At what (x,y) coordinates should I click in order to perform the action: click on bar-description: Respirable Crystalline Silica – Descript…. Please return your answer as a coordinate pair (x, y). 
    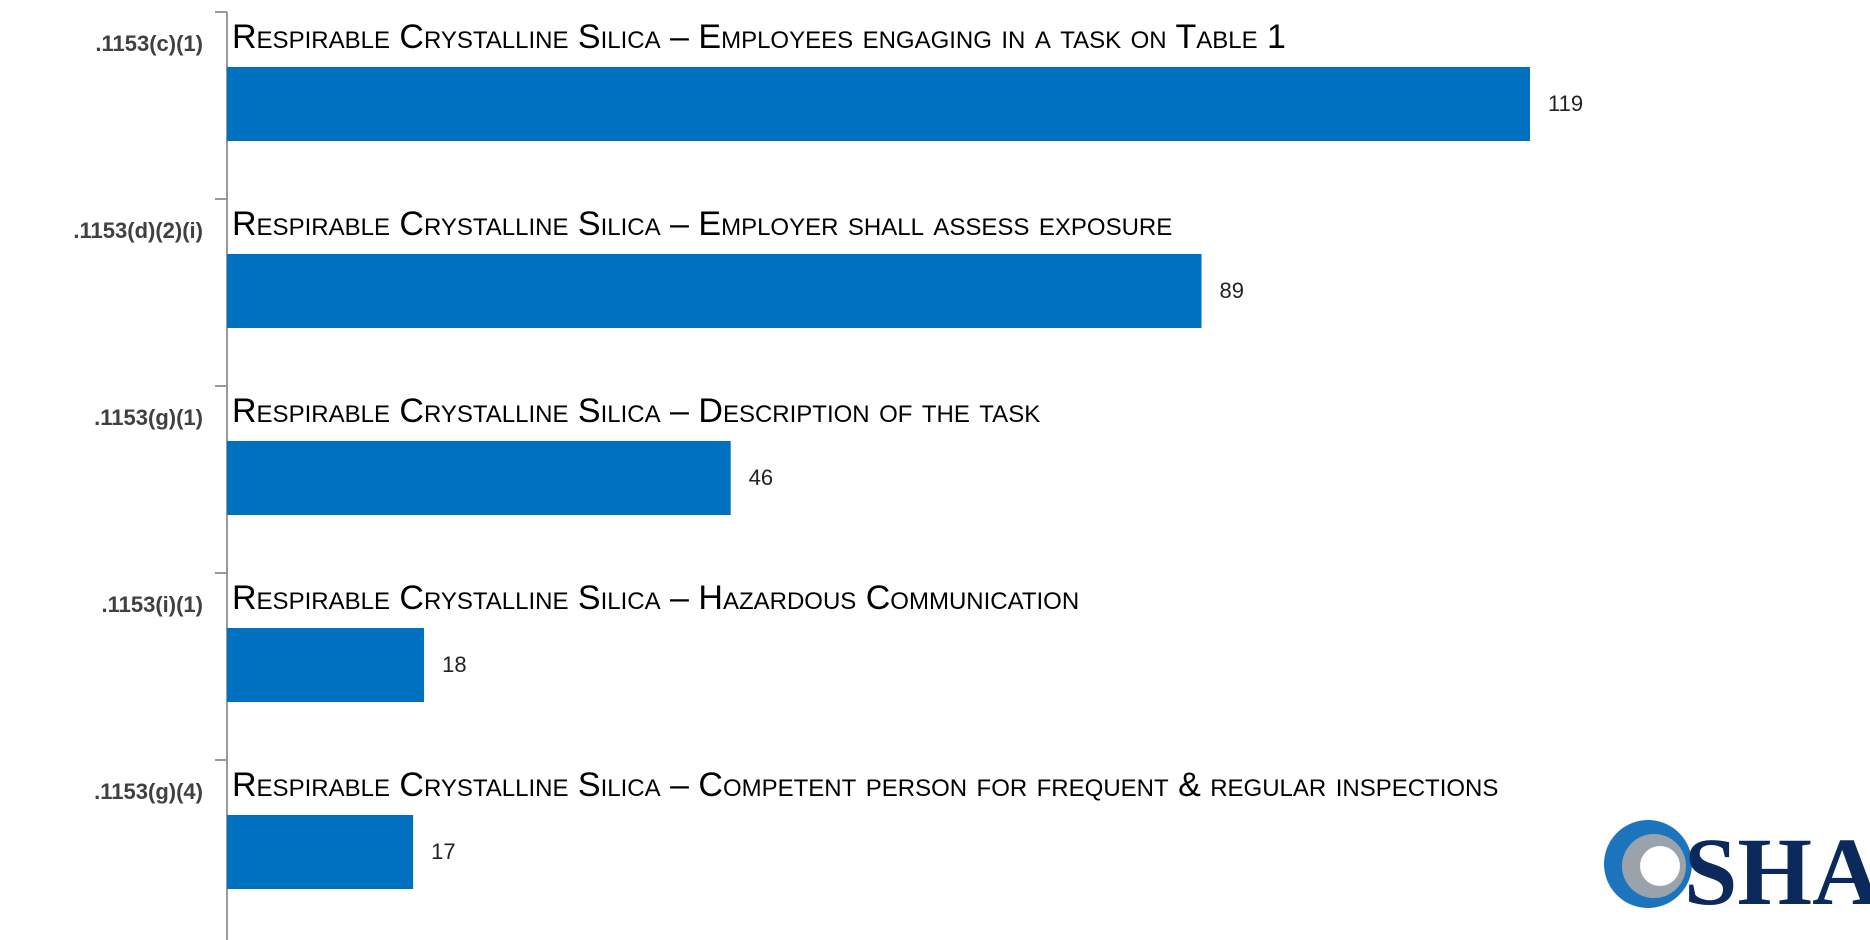
    Looking at the image, I should click on (636, 411).